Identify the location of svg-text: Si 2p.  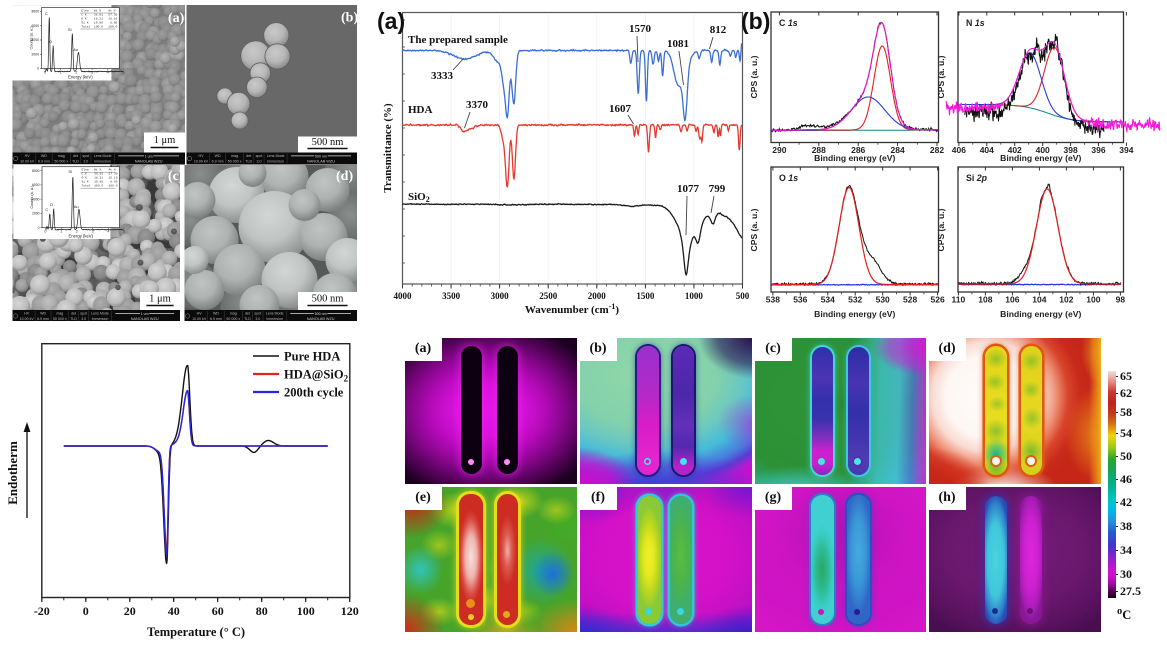
(977, 178).